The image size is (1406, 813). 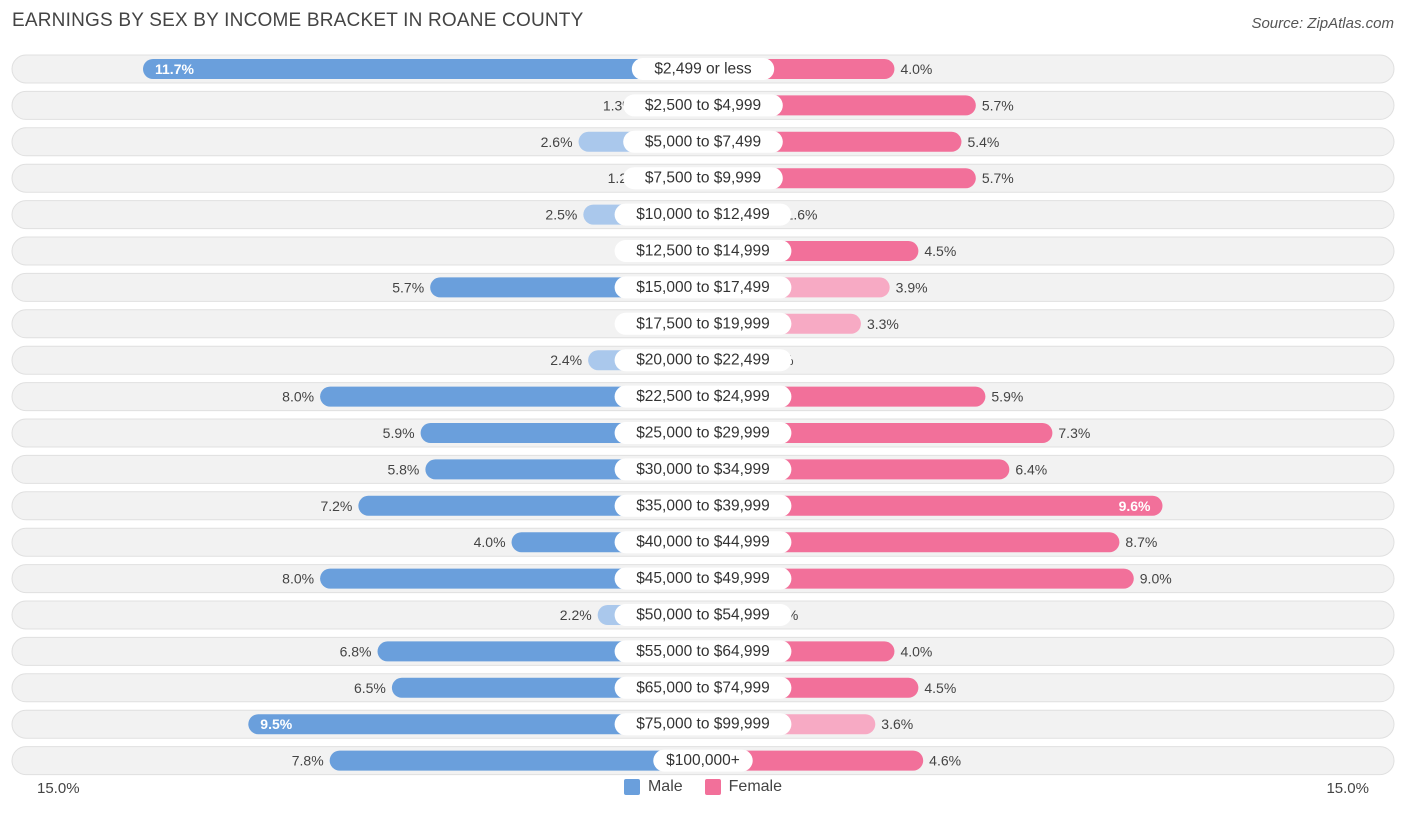 I want to click on female-value-label: 5.9%, so click(x=1007, y=397).